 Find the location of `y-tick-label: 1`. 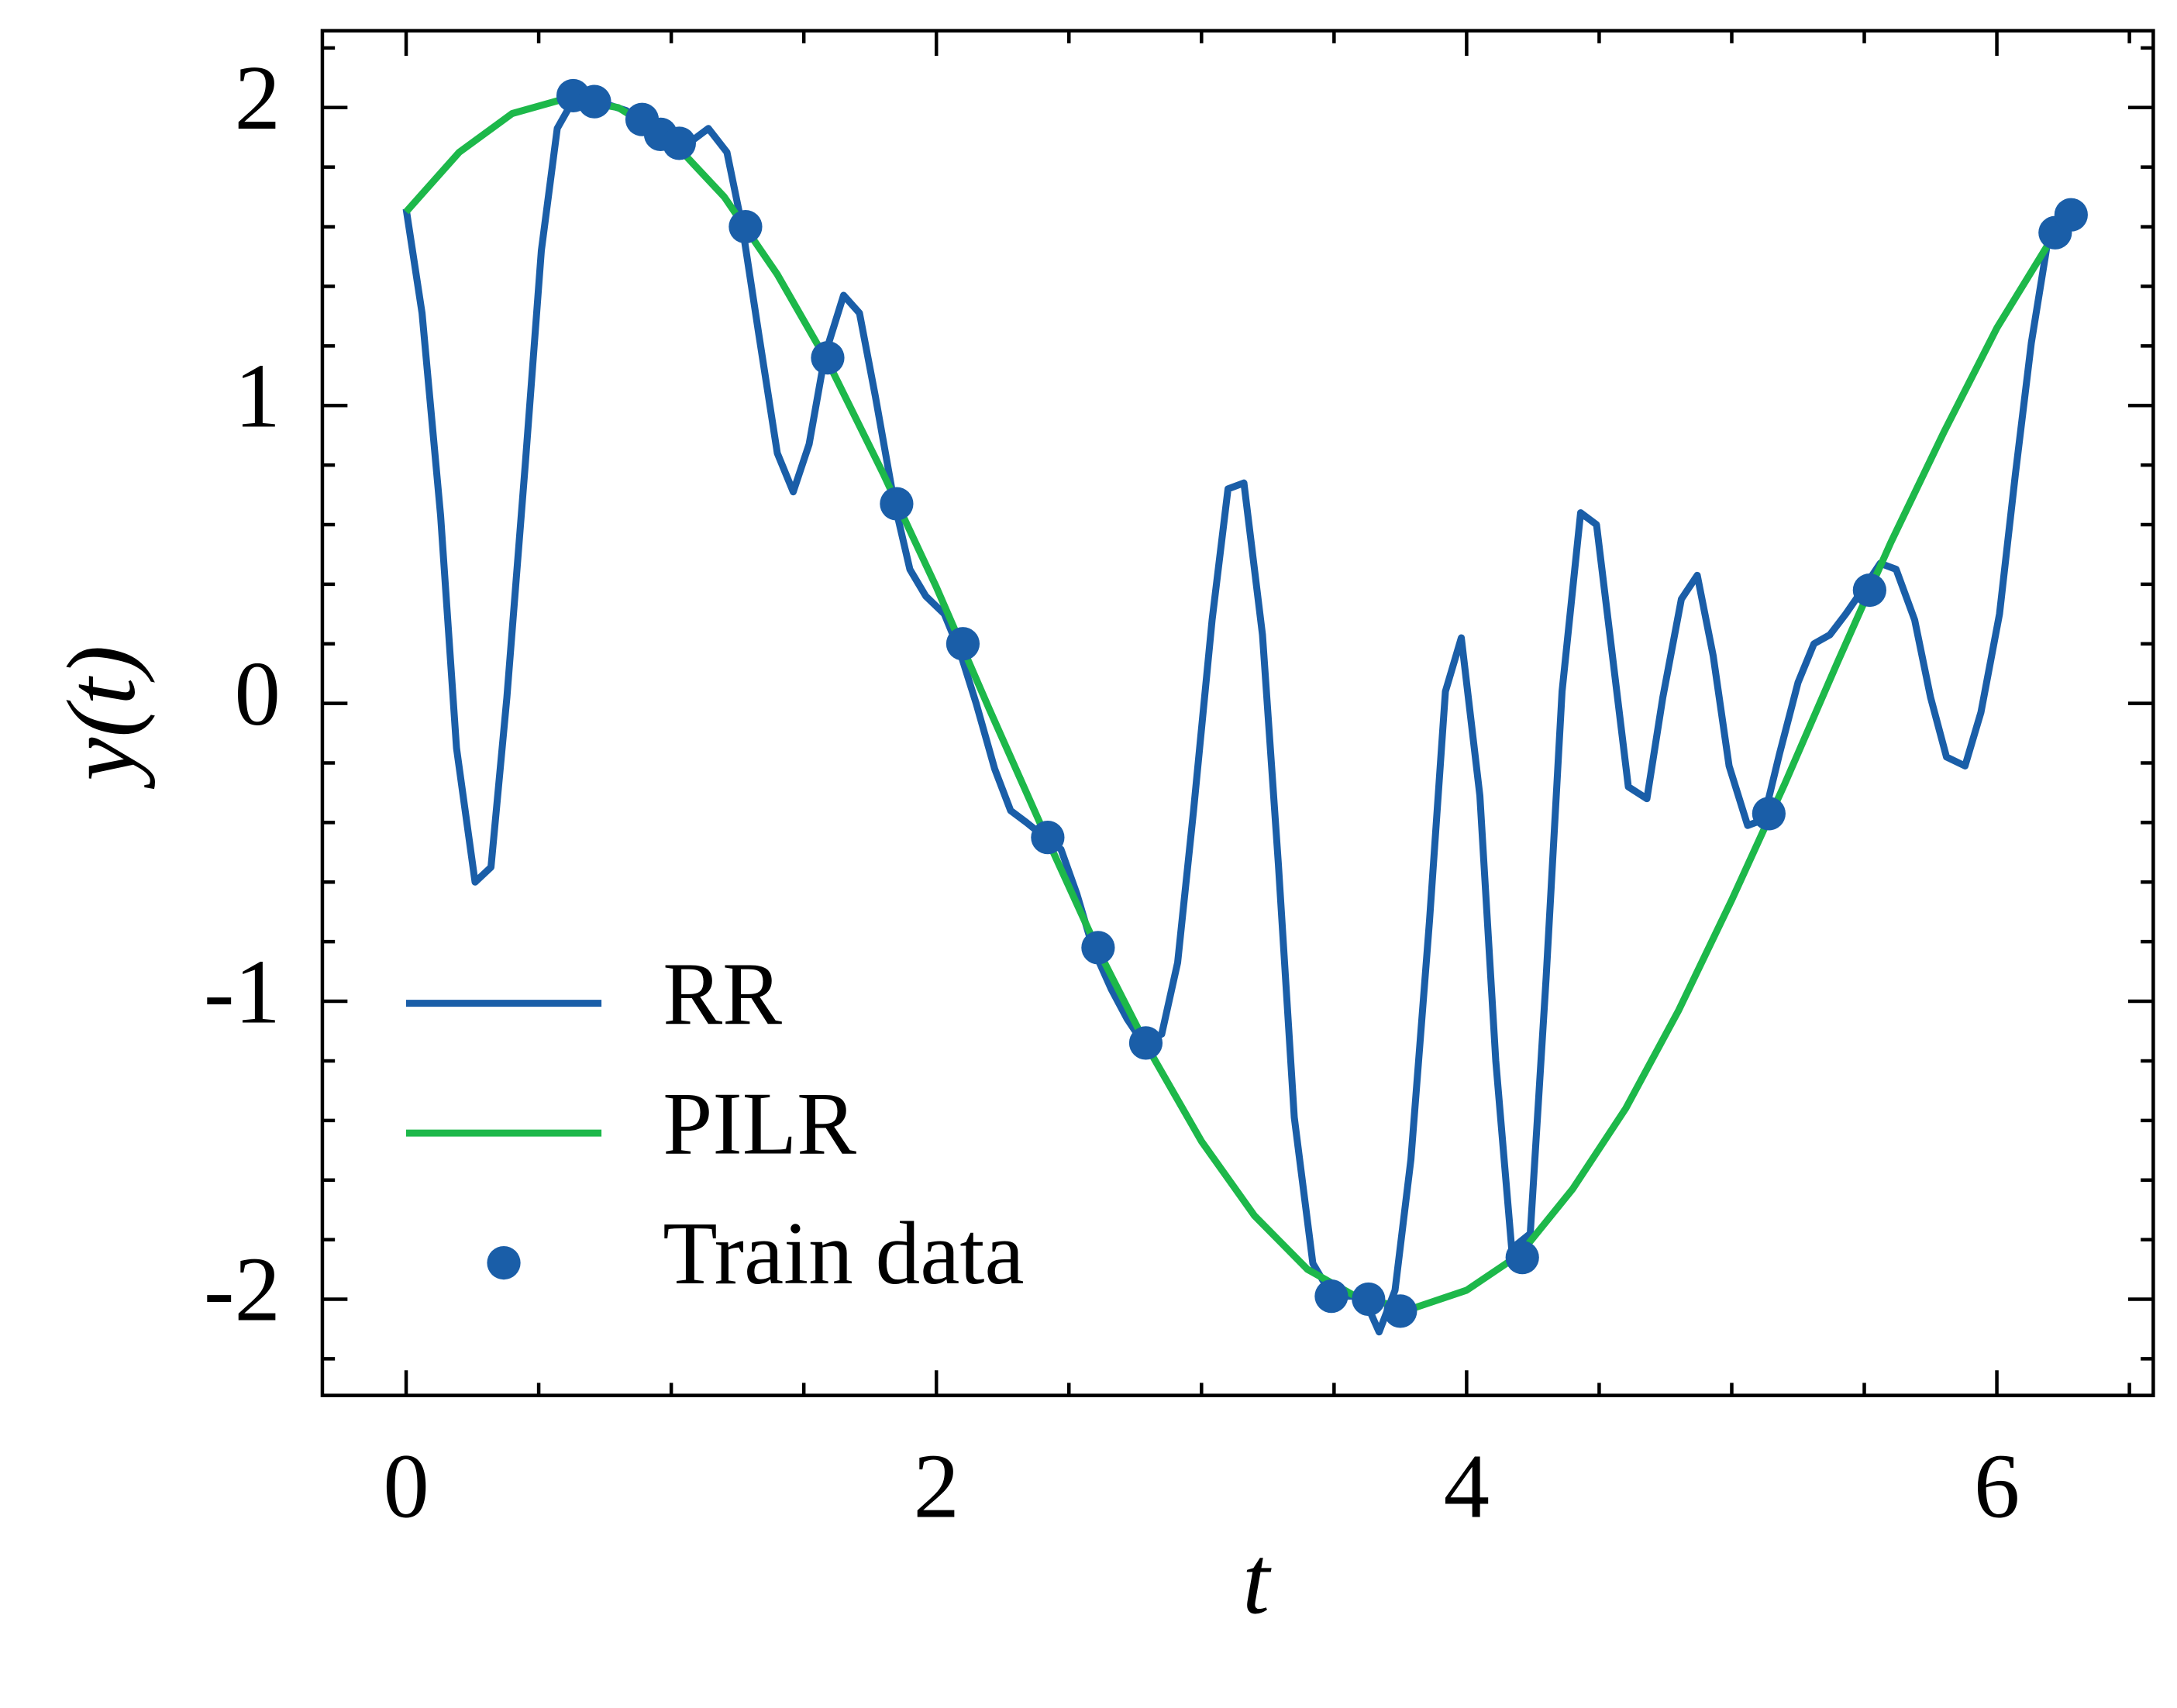

y-tick-label: 1 is located at coordinates (258, 395).